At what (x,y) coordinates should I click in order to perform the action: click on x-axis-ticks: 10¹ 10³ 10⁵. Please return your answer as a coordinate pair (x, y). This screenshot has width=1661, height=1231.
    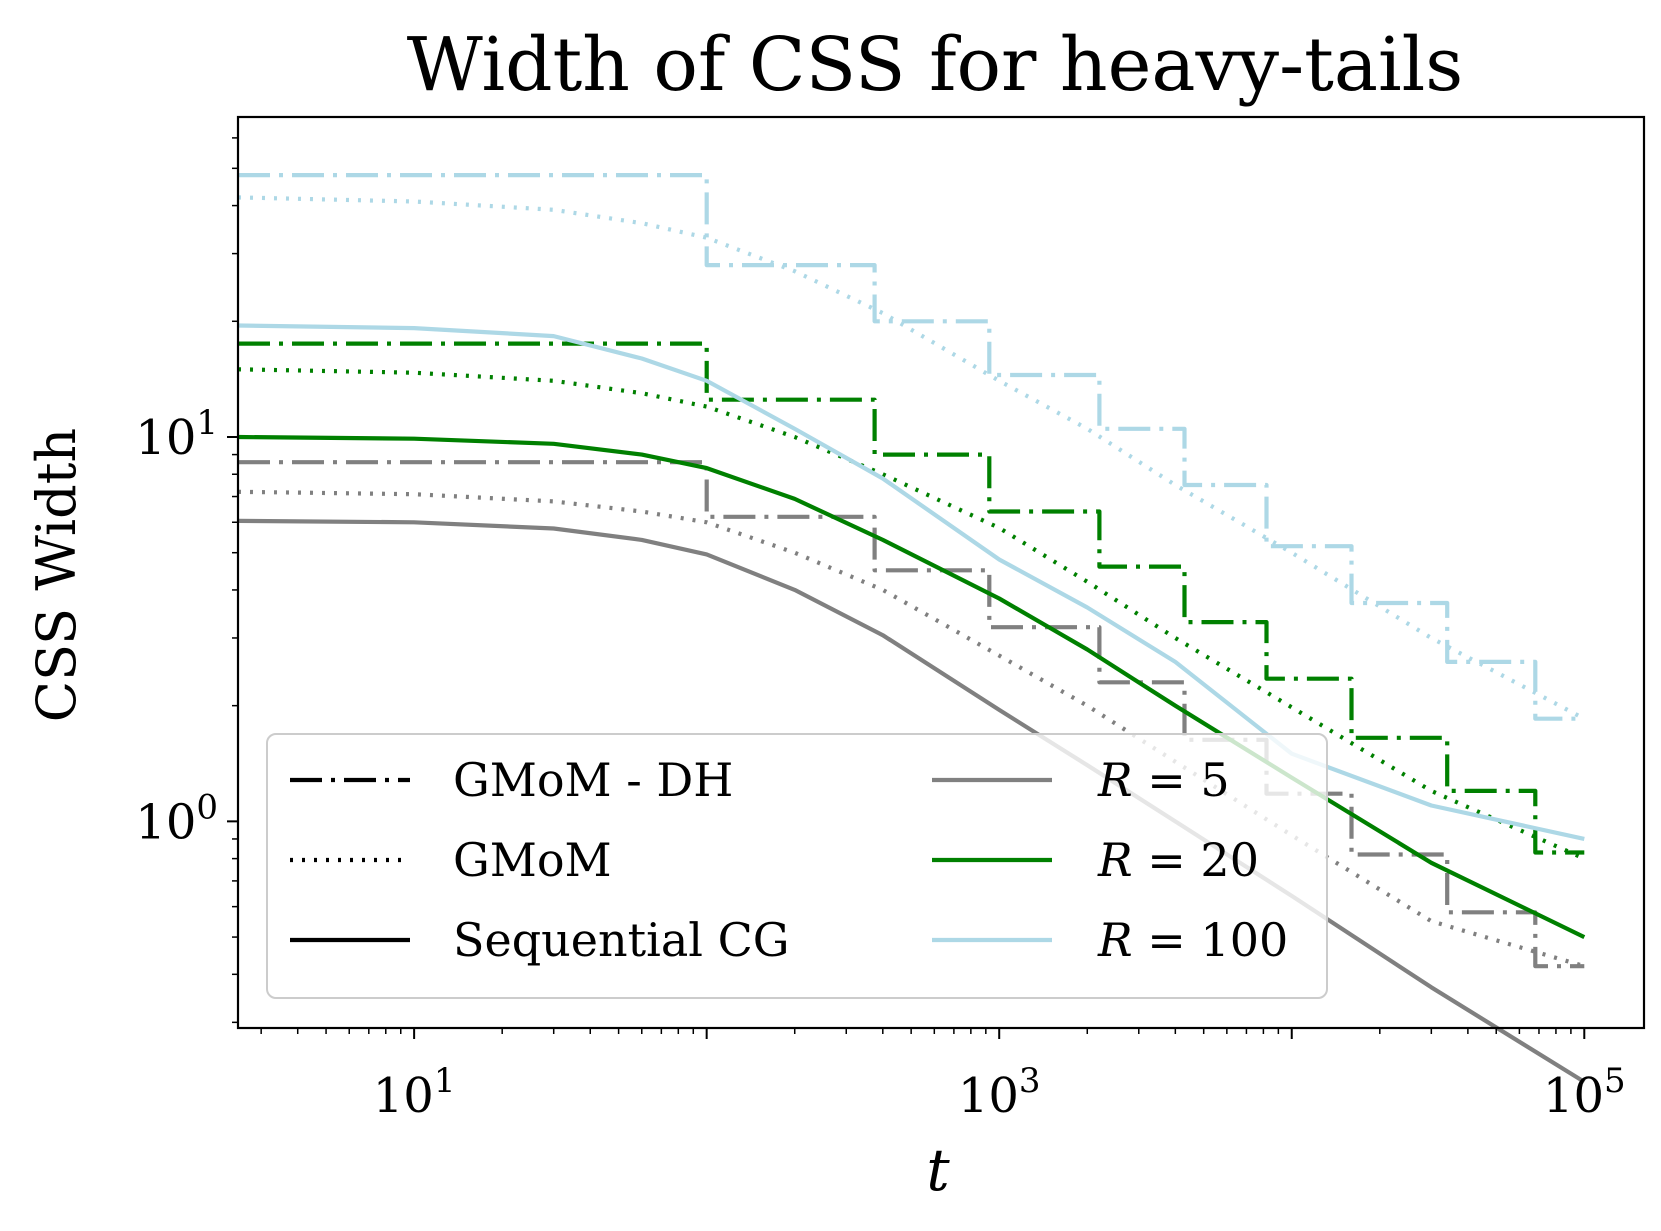
    Looking at the image, I should click on (943, 1076).